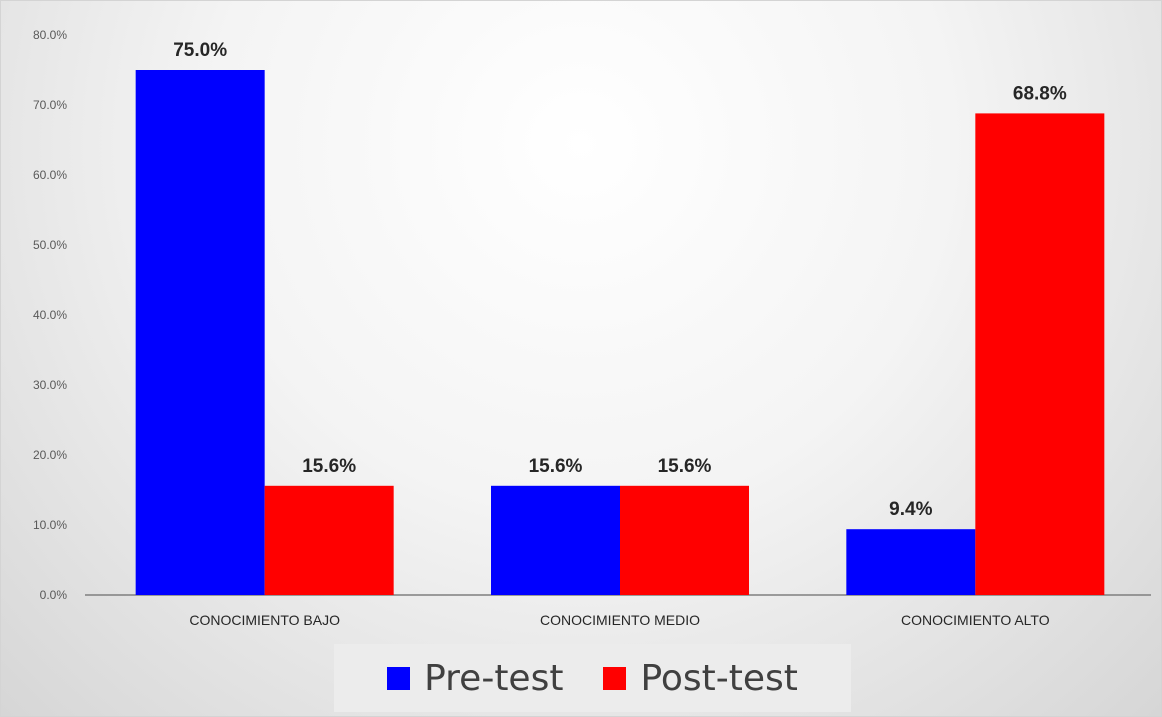 This screenshot has width=1162, height=717. What do you see at coordinates (555, 540) in the screenshot?
I see `bar-pre-test-conocimiento-medio` at bounding box center [555, 540].